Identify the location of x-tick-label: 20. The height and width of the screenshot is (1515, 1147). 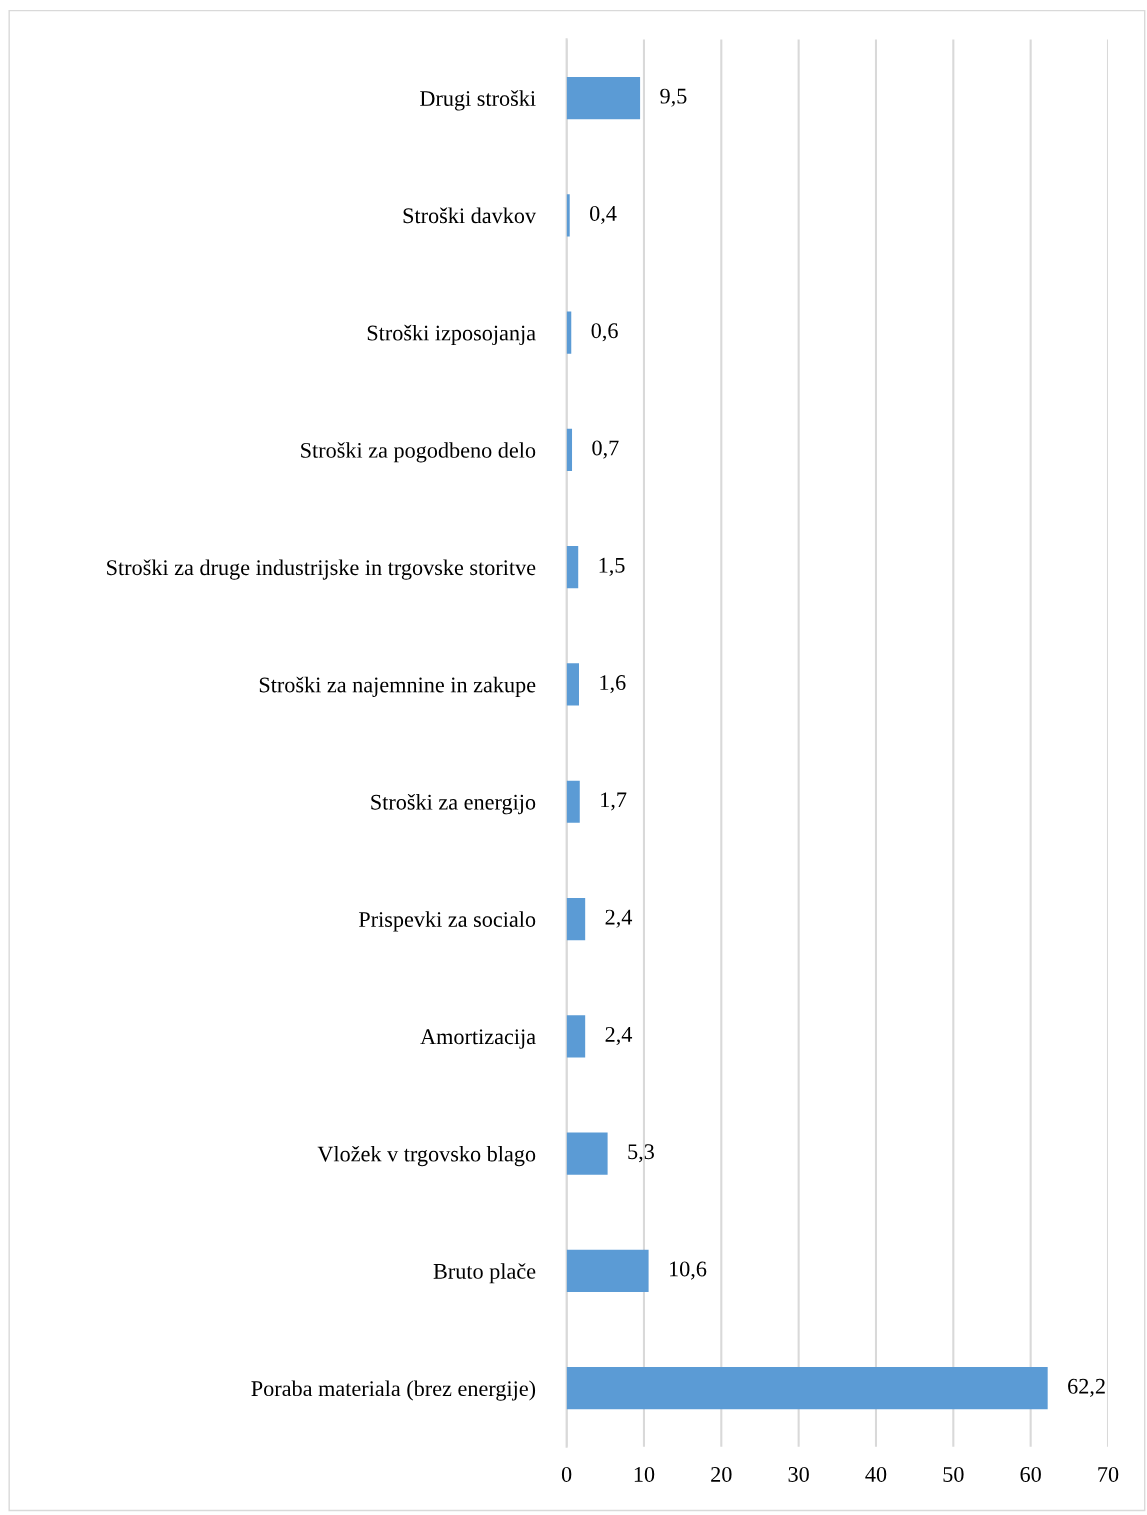
(721, 1474).